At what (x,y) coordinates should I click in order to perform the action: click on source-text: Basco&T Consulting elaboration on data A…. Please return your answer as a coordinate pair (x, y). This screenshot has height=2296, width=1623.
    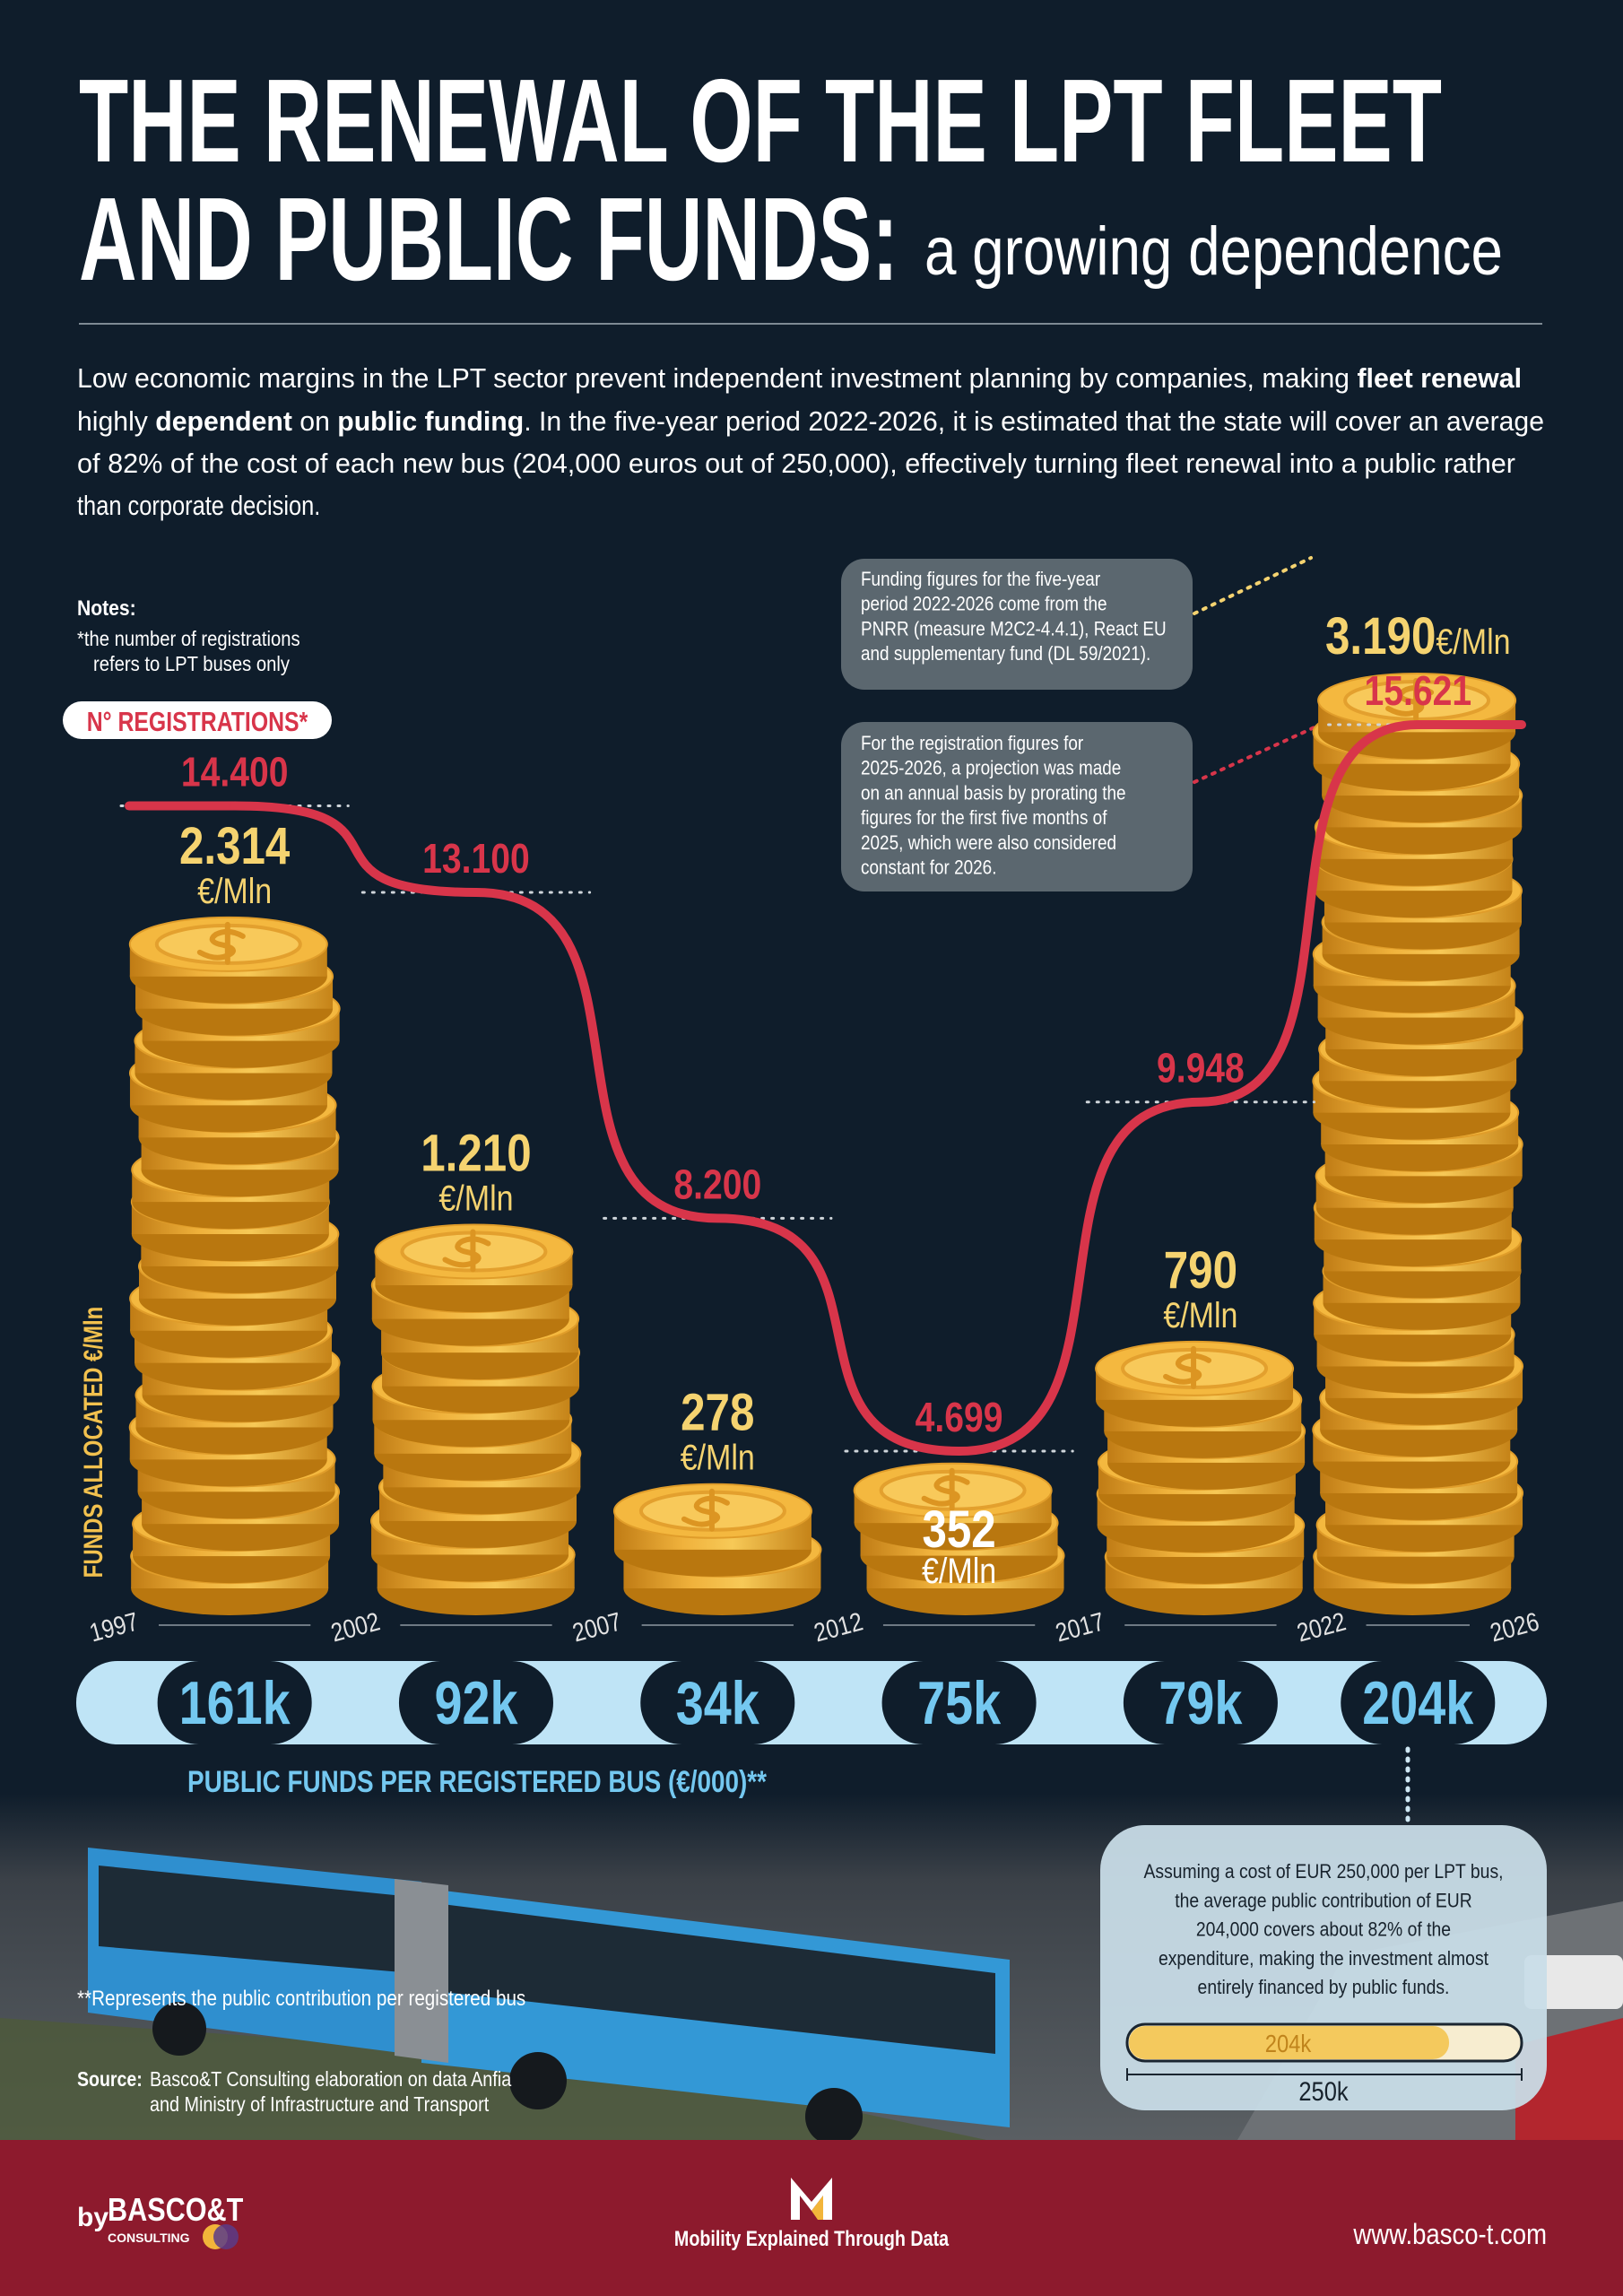
    Looking at the image, I should click on (330, 2079).